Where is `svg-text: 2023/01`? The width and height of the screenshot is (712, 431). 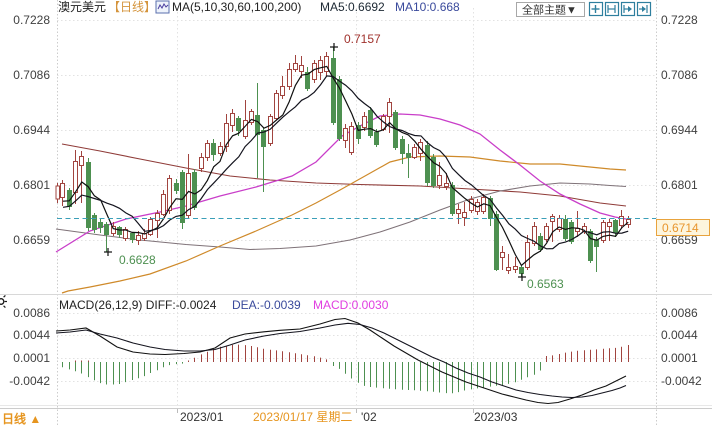
svg-text: 2023/01 is located at coordinates (202, 417).